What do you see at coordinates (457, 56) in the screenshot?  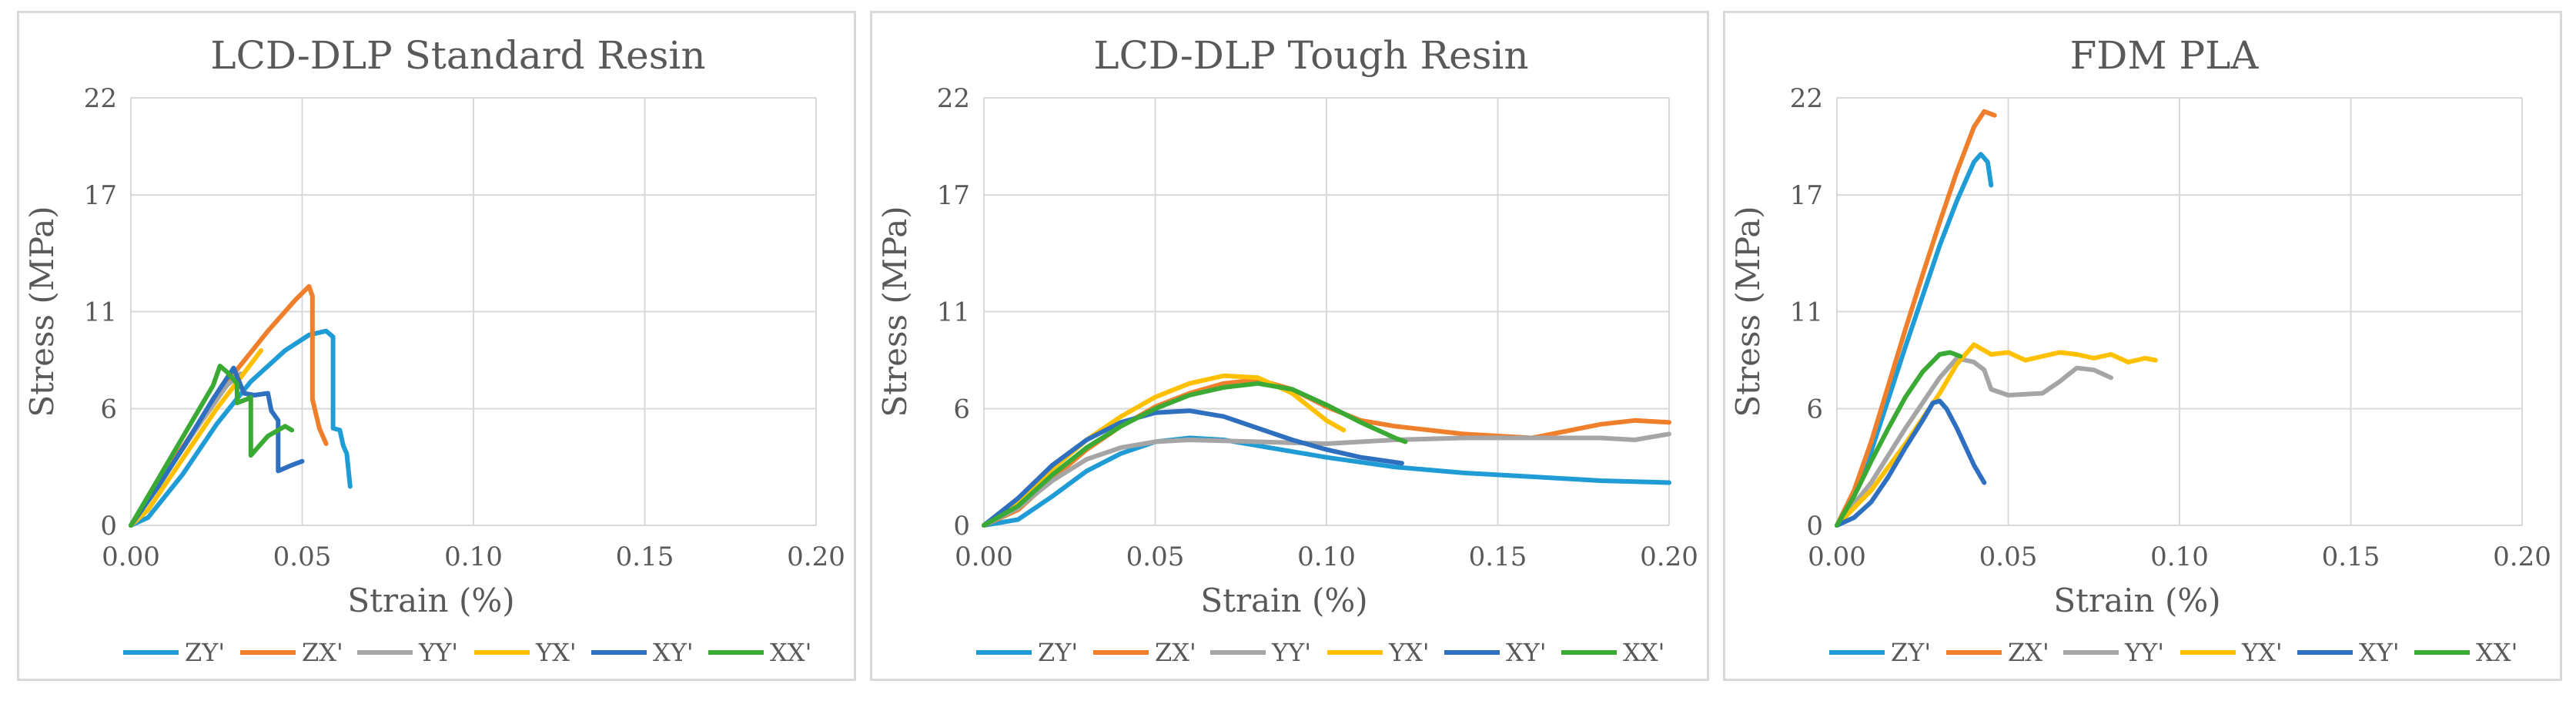 I see `chart-title: LCD-DLP Standard Resin` at bounding box center [457, 56].